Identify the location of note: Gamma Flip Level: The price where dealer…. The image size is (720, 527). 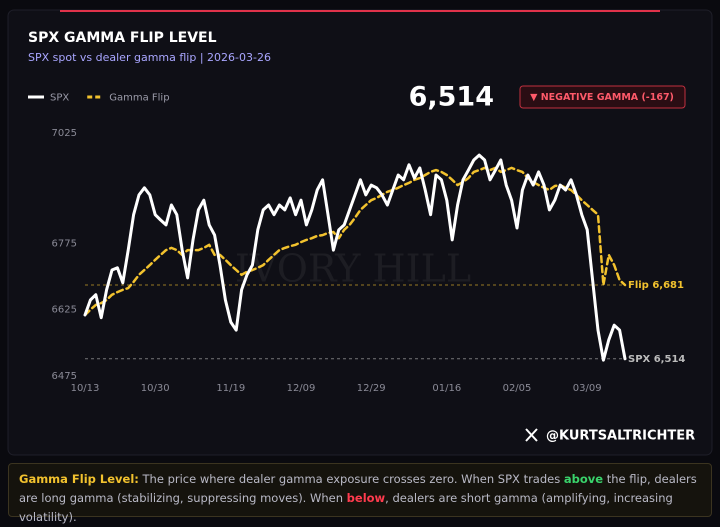
(360, 493).